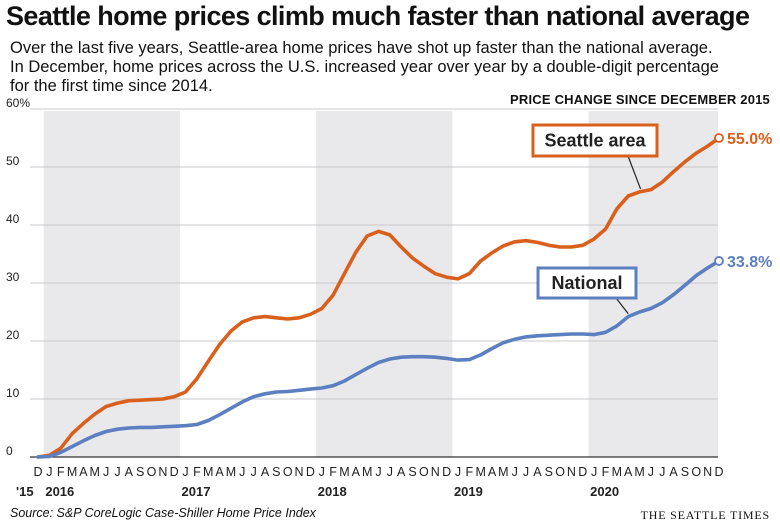 The width and height of the screenshot is (780, 524). I want to click on year-label-2019: 2019, so click(468, 491).